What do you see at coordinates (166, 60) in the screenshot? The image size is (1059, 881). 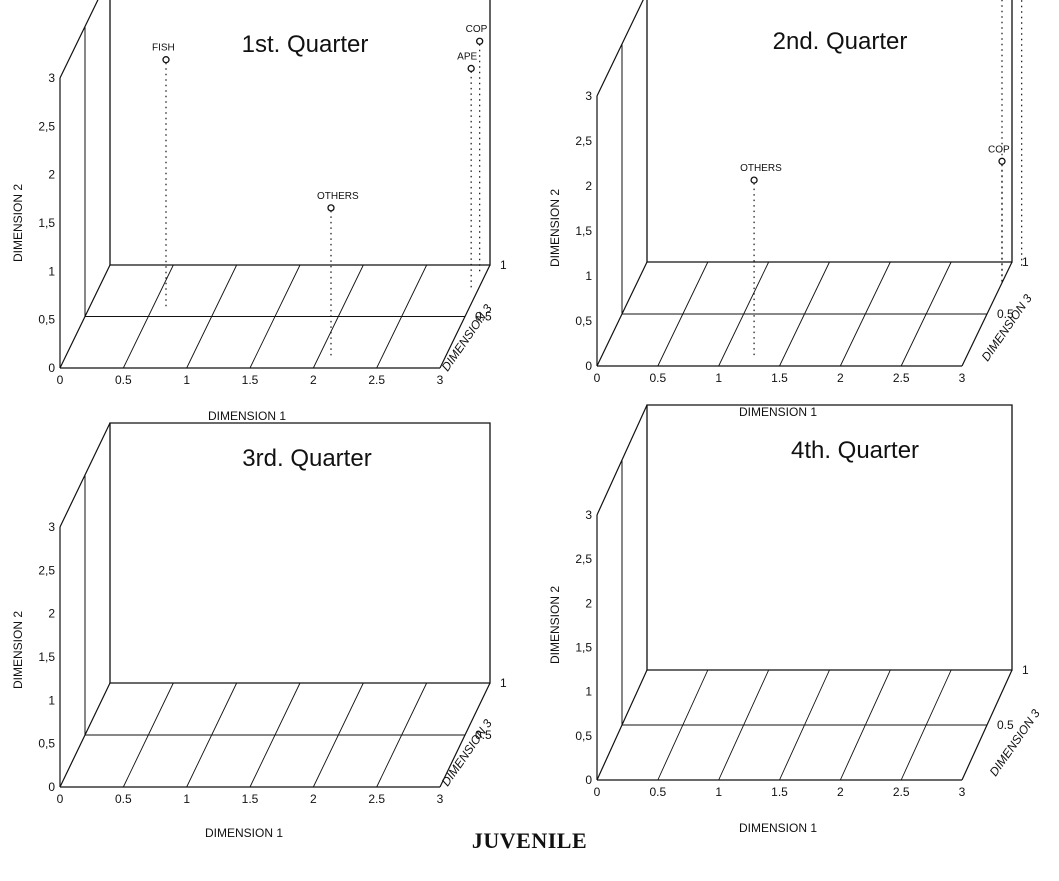 I see `data-point-fish` at bounding box center [166, 60].